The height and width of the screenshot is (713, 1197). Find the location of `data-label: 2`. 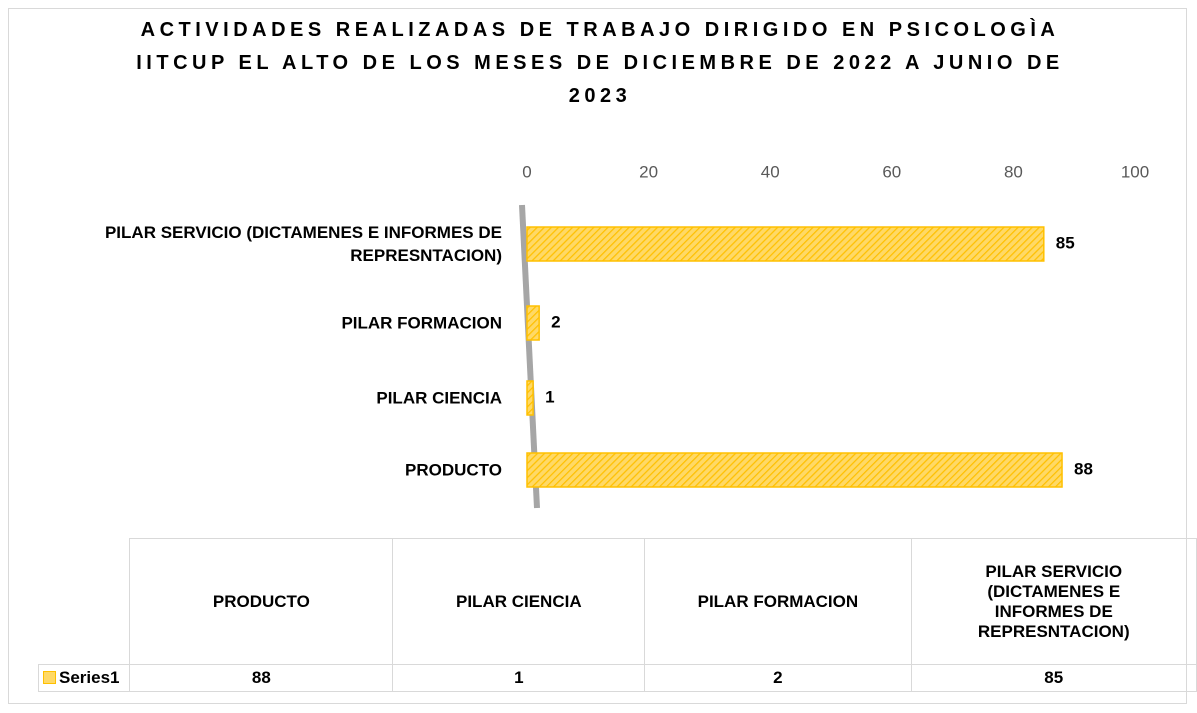

data-label: 2 is located at coordinates (555, 321).